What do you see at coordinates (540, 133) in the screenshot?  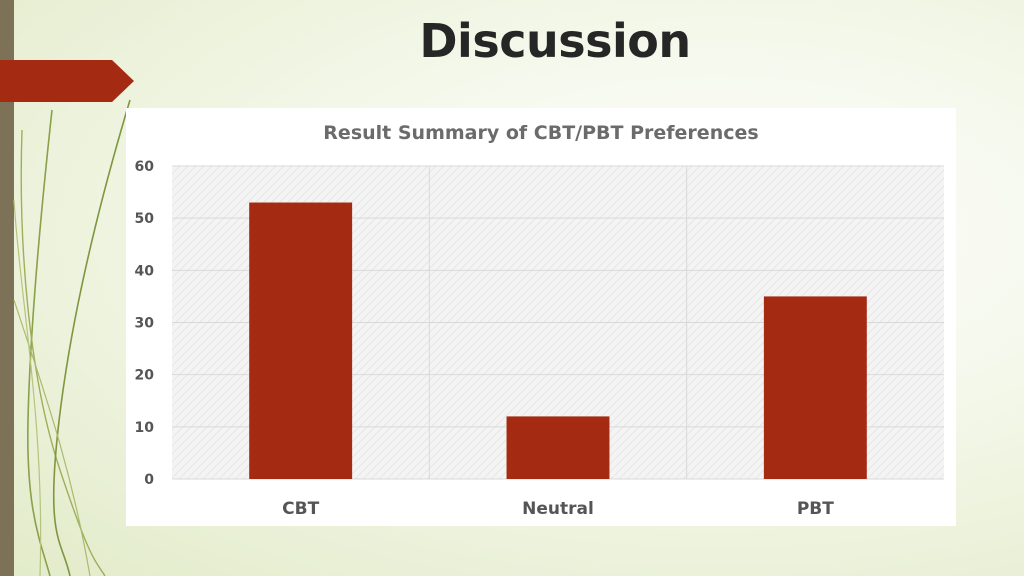 I see `chart-title: Result Summary of CBT/PBT Preferences` at bounding box center [540, 133].